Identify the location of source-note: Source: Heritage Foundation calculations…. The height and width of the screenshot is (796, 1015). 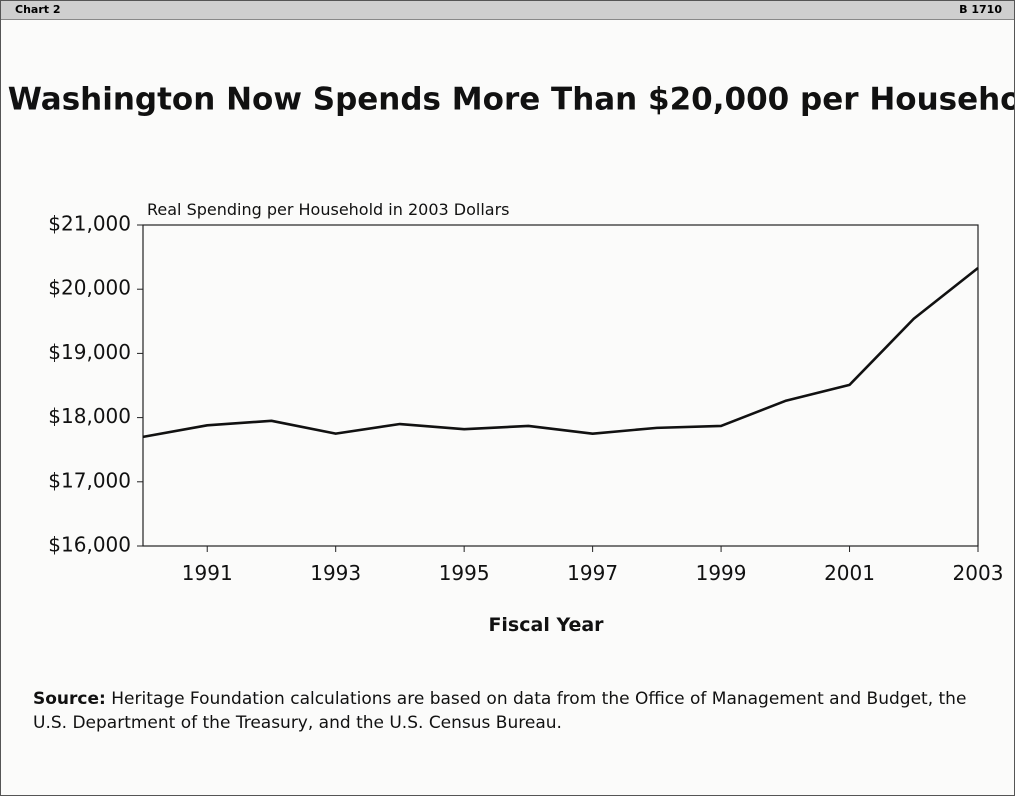
(513, 711).